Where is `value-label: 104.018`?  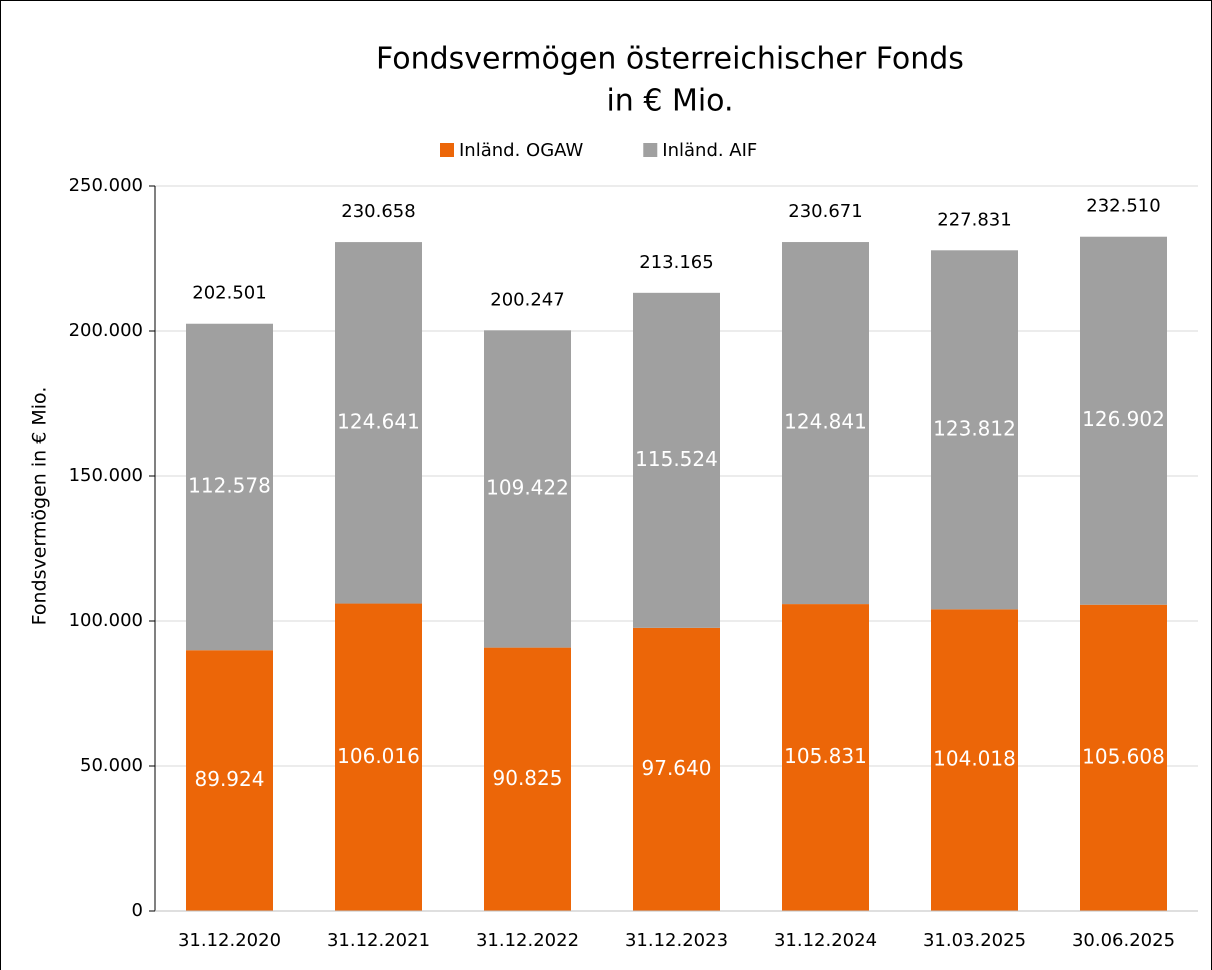 value-label: 104.018 is located at coordinates (974, 759).